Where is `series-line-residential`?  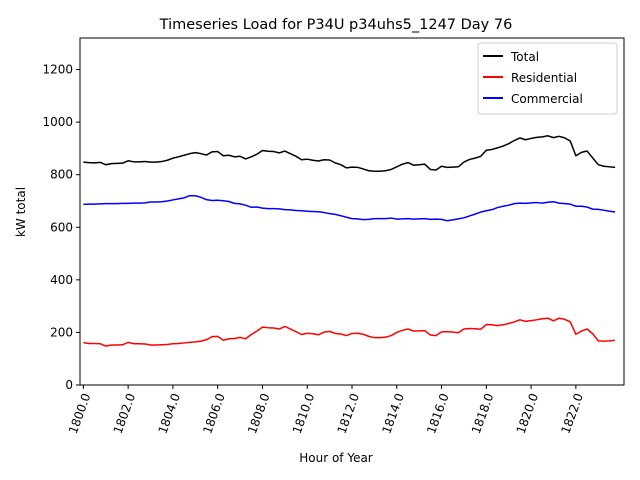 series-line-residential is located at coordinates (349, 332).